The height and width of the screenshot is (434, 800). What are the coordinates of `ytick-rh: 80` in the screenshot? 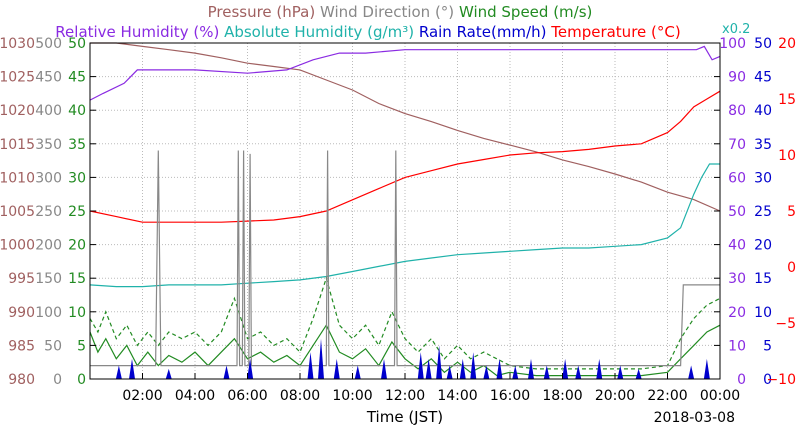 It's located at (737, 111).